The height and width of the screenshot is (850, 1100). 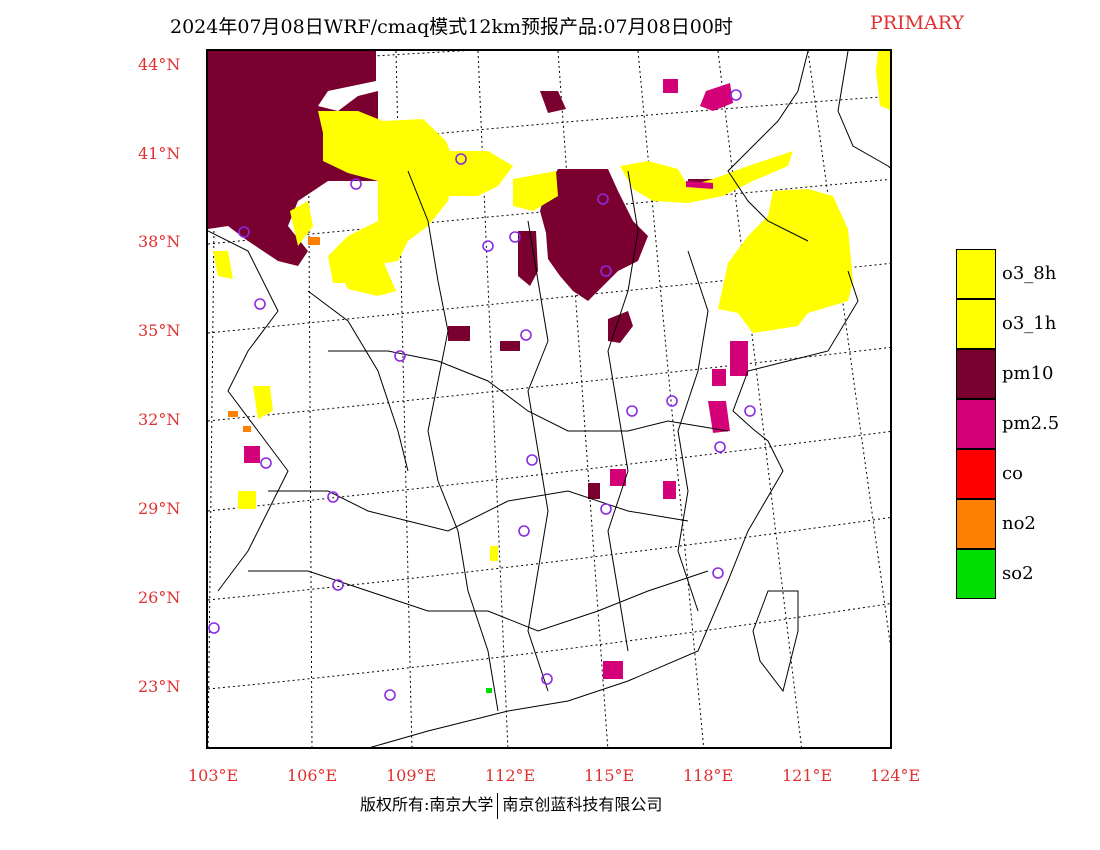 I want to click on lon-label-112: 112°E, so click(x=510, y=775).